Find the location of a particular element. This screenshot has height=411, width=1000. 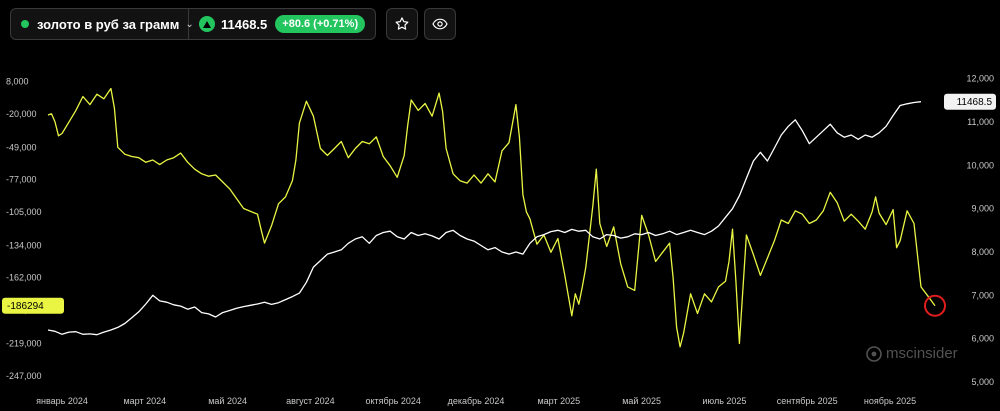

right-tick-label: 10,000 is located at coordinates (980, 165).